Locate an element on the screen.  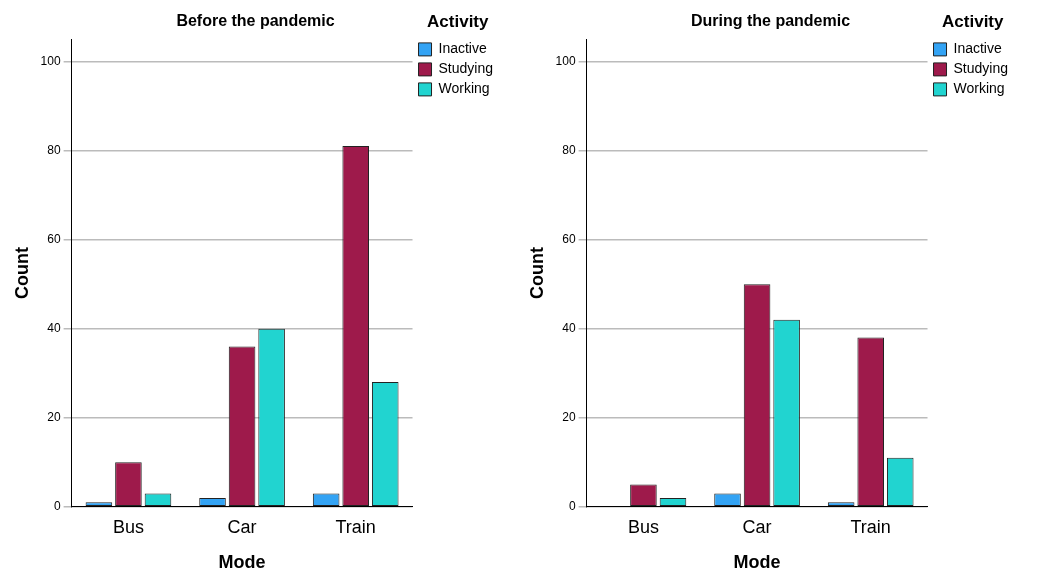
chart-title: During the pandemic is located at coordinates (770, 21).